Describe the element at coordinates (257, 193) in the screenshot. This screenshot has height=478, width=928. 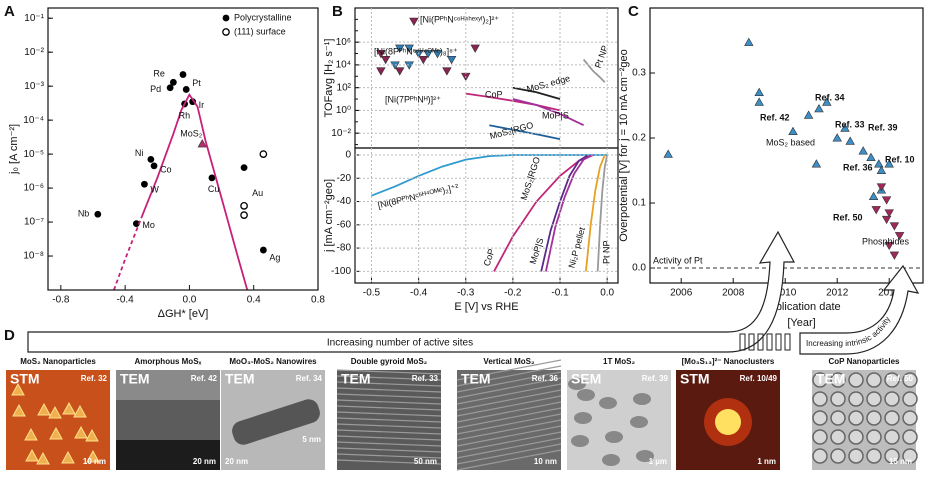
I see `point-label: Au` at that location.